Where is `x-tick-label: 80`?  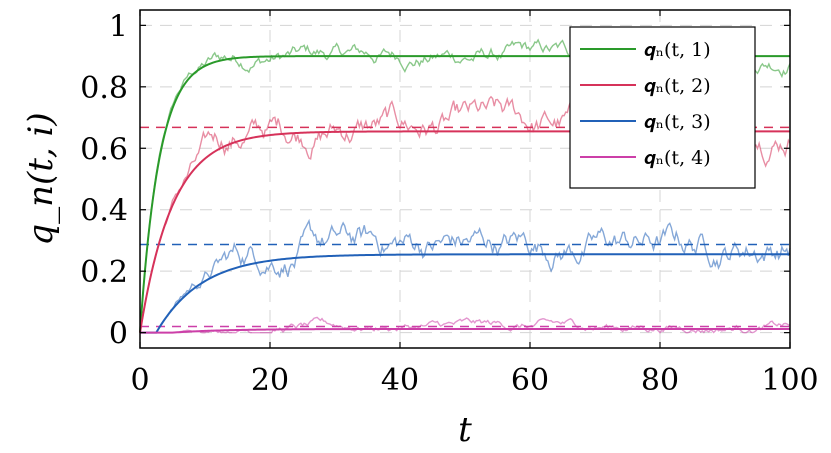
x-tick-label: 80 is located at coordinates (660, 380).